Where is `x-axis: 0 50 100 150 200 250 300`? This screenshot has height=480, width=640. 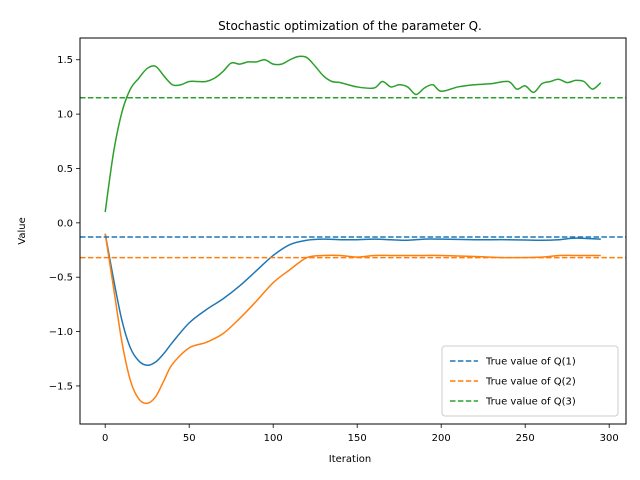
x-axis: 0 50 100 150 200 250 300 is located at coordinates (360, 434).